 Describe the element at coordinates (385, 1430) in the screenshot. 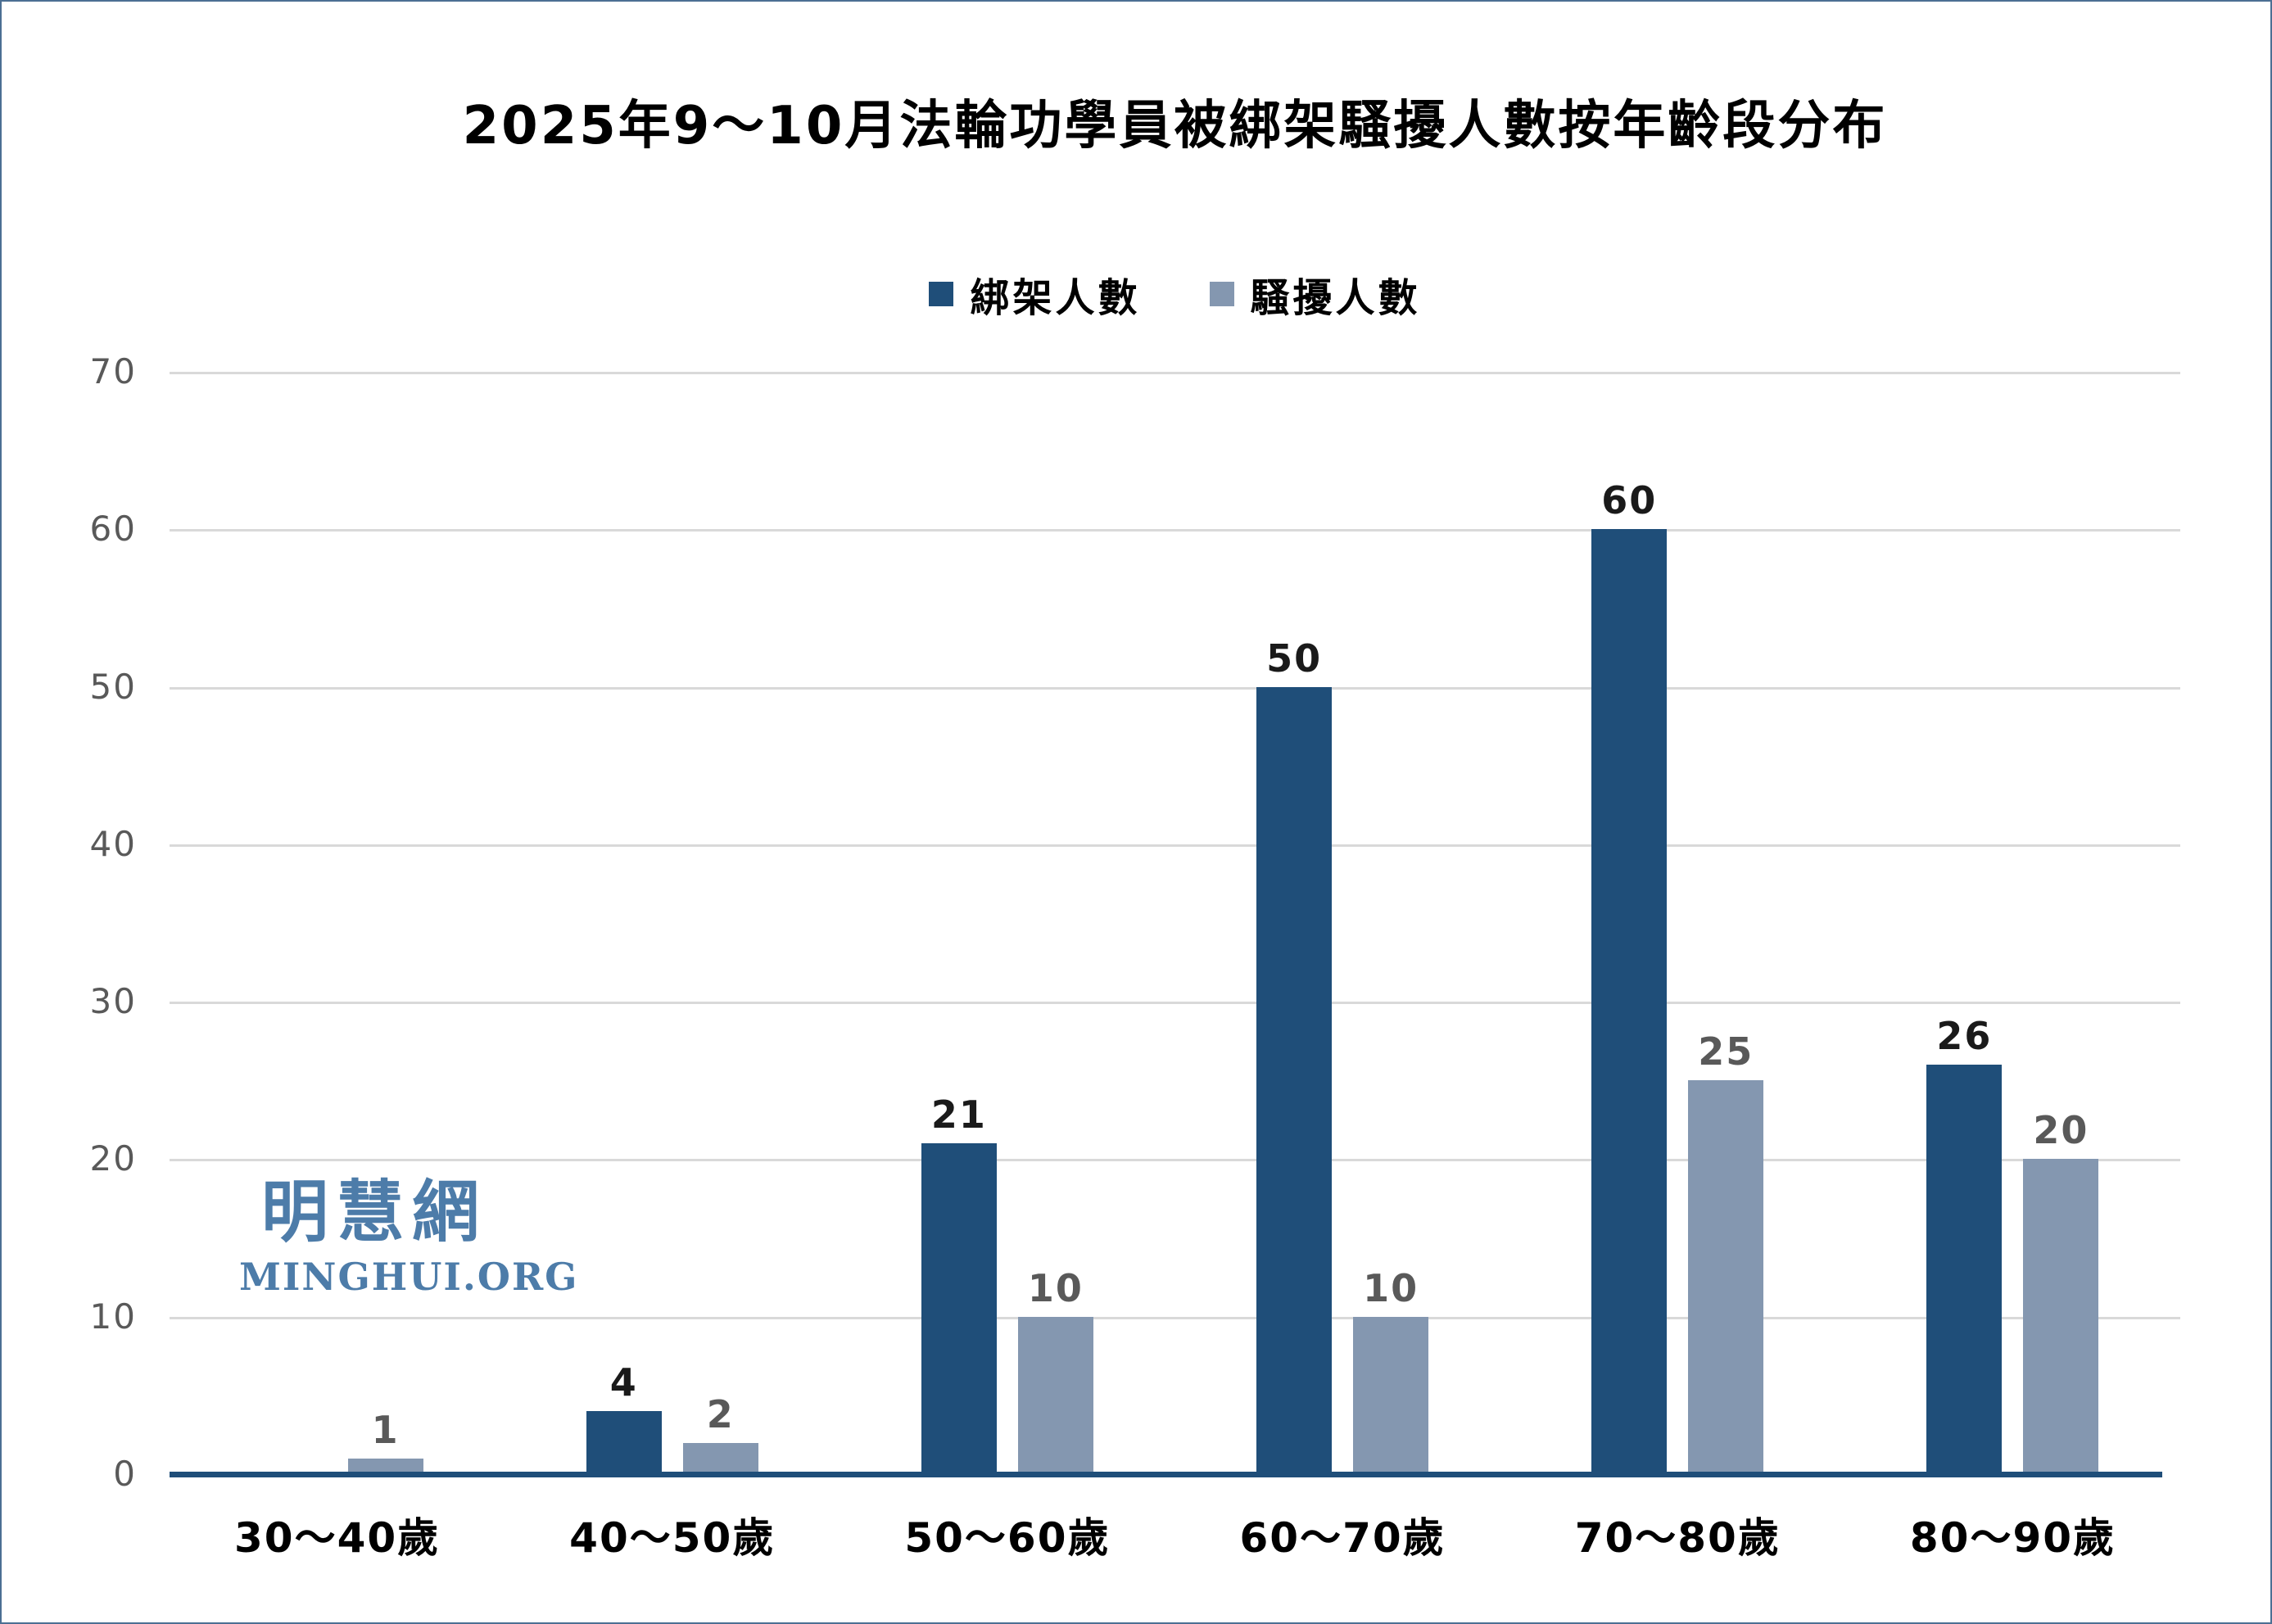

I see `bar-value-label: 1` at that location.